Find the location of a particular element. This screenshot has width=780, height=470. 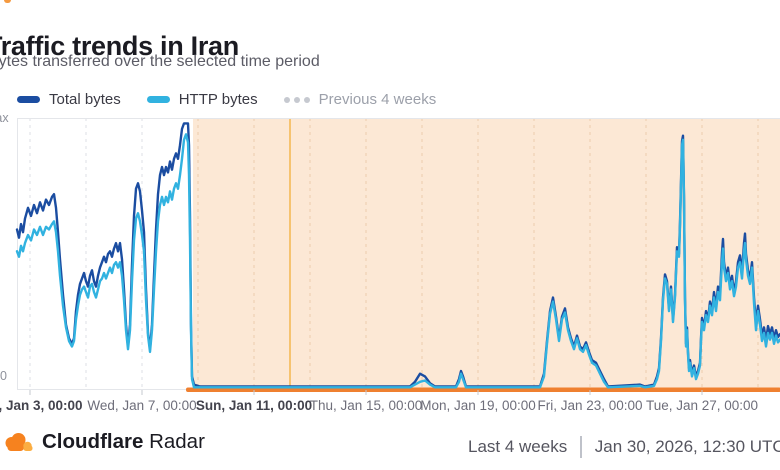

y-axis-max-label: Max is located at coordinates (4, 118).